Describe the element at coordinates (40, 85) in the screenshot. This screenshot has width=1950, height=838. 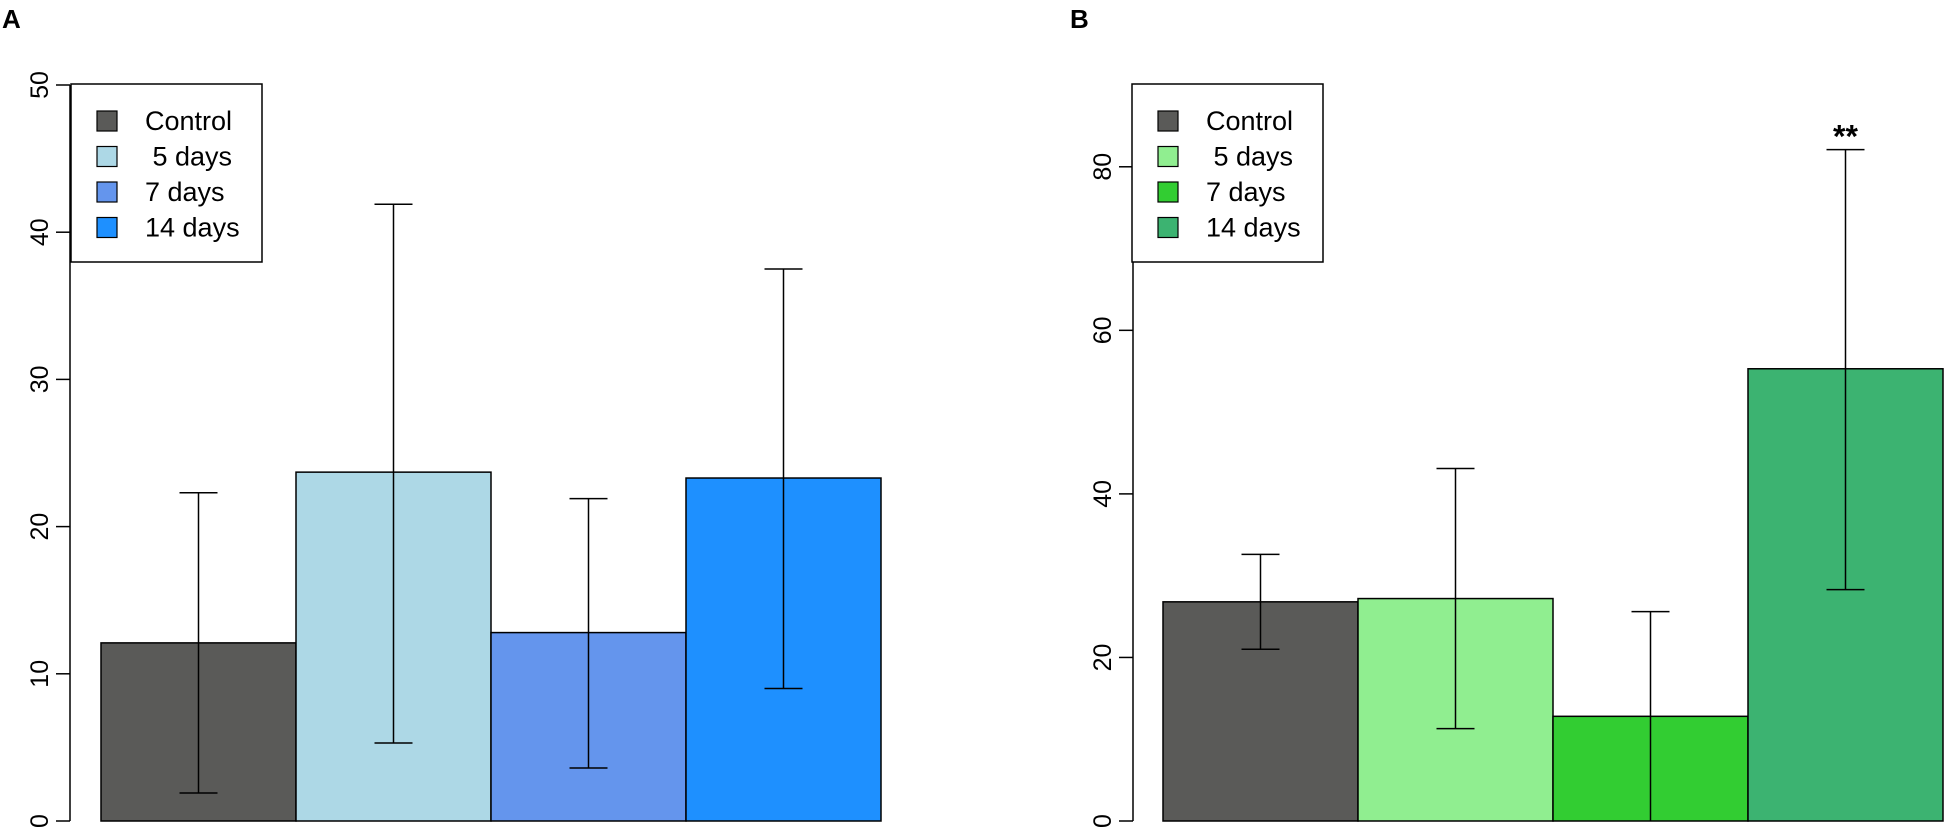
I see `panel-a-y-tick-label: 50` at that location.